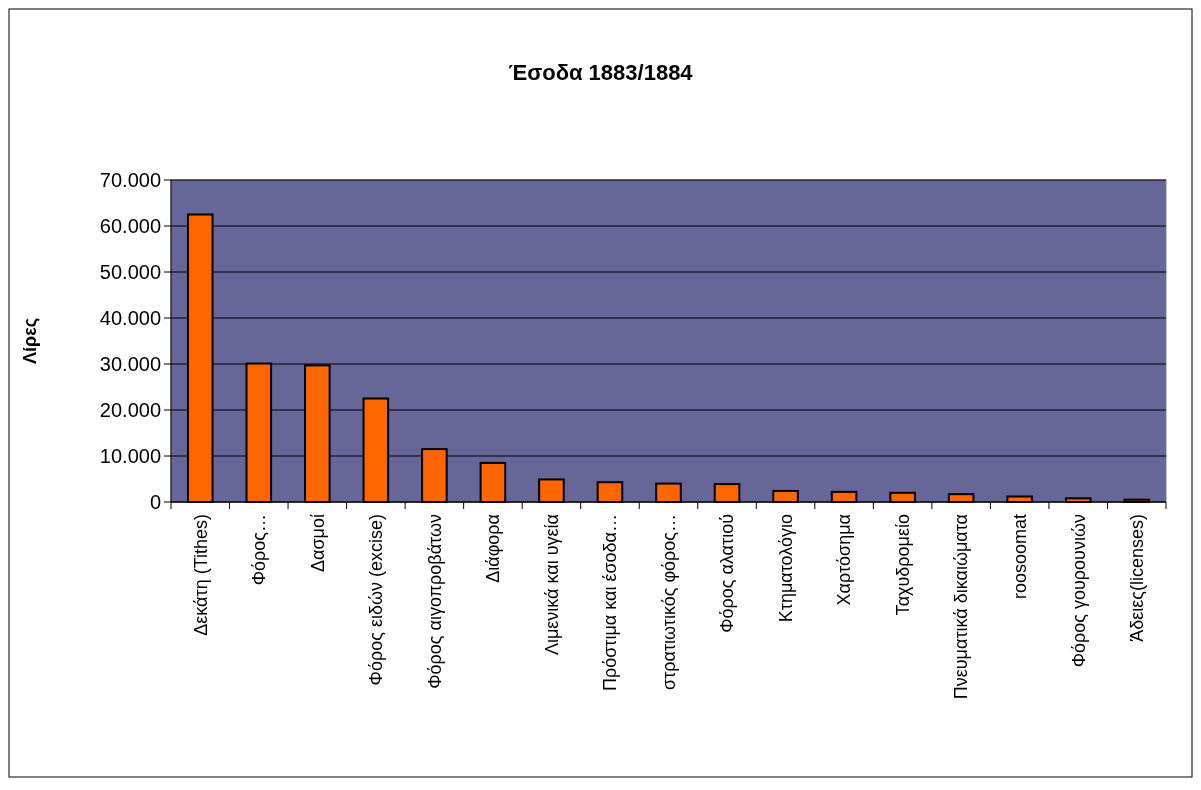  Describe the element at coordinates (130, 318) in the screenshot. I see `y-tick-label: 40.000` at that location.